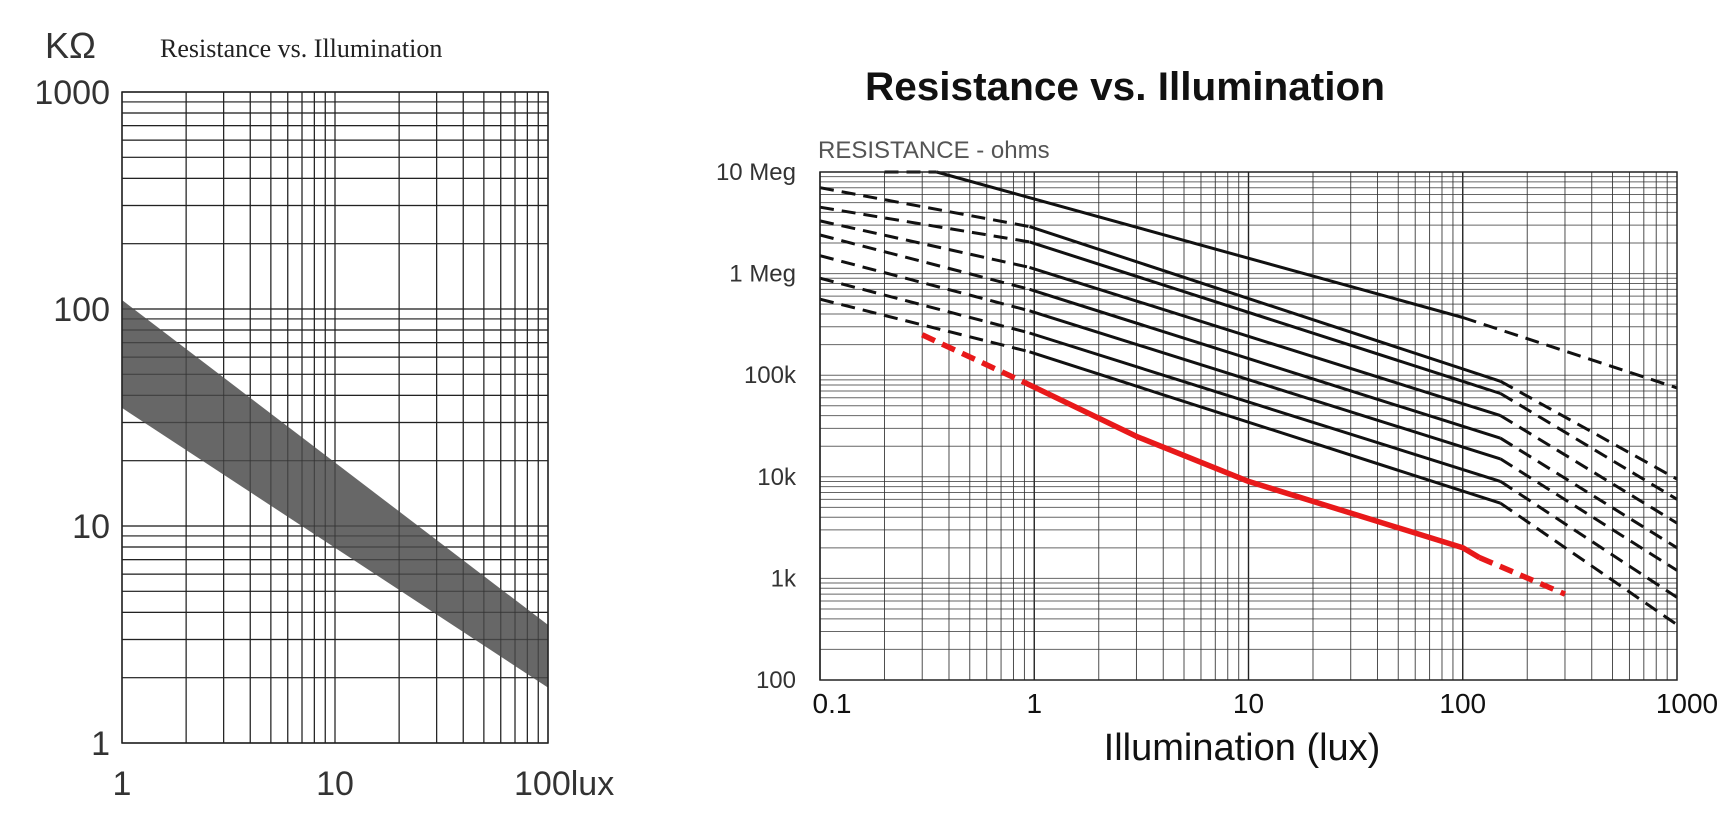 Image resolution: width=1719 pixels, height=837 pixels. What do you see at coordinates (924, 224) in the screenshot?
I see `right-series-3-dashed-left` at bounding box center [924, 224].